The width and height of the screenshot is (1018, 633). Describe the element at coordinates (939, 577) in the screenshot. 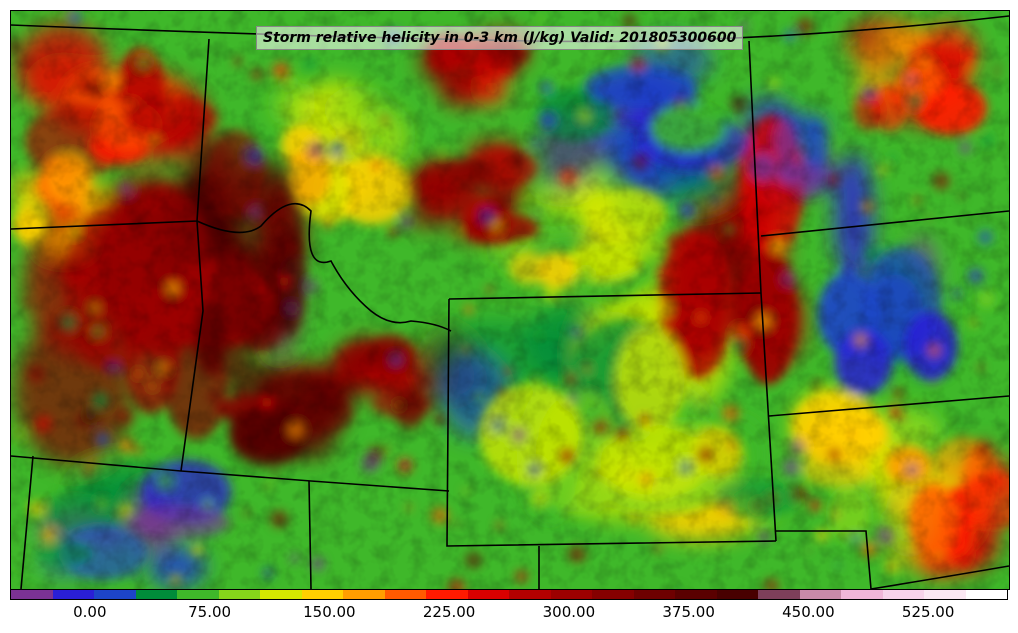

I see `kansas-border` at that location.